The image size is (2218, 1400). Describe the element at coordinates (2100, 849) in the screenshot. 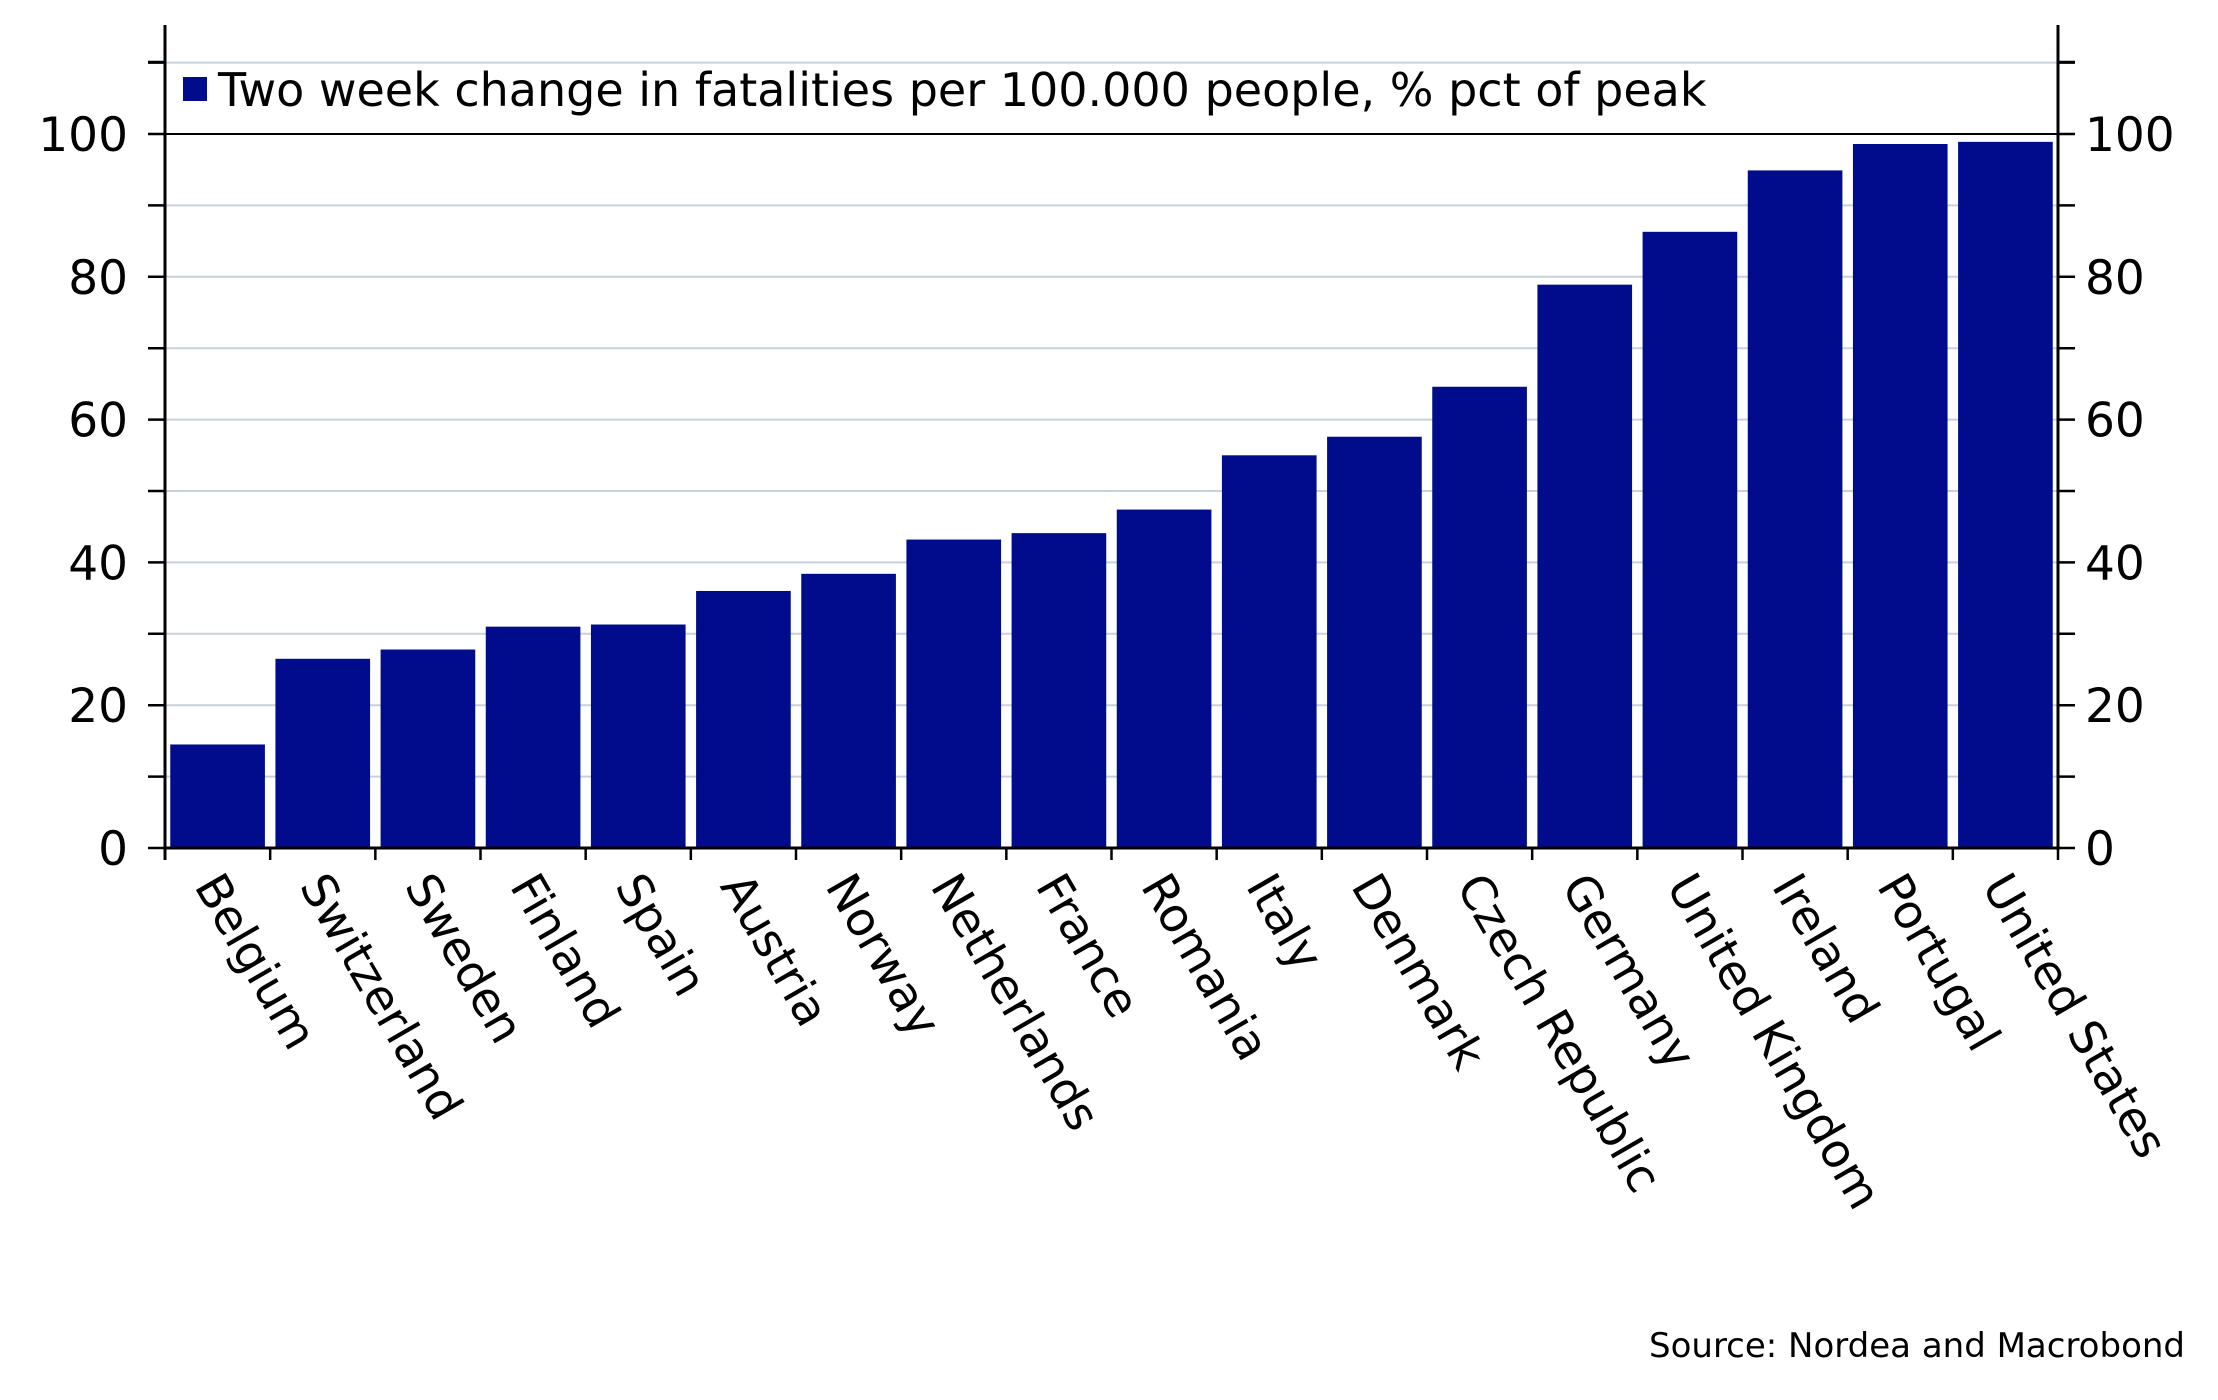

I see `right-tick-label: 0` at that location.